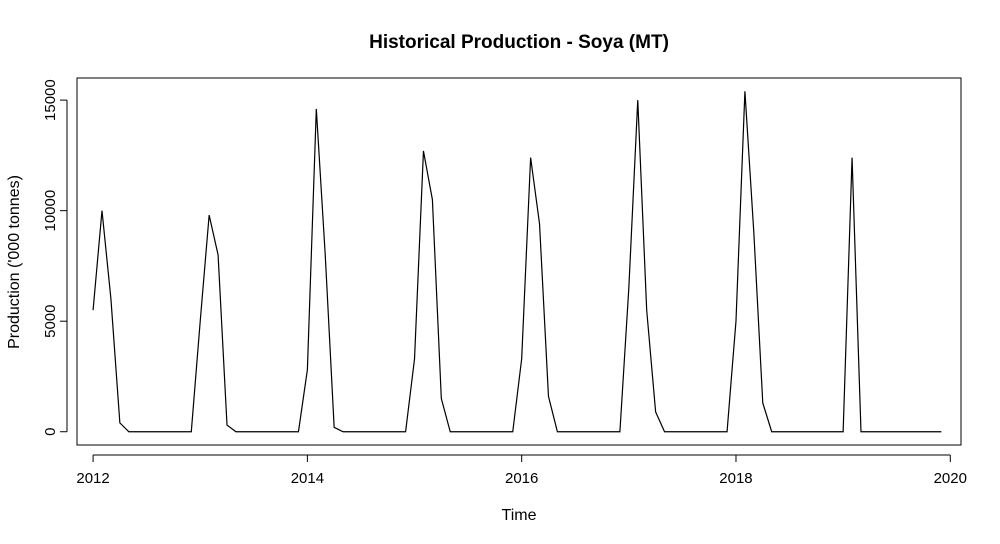 Image resolution: width=1000 pixels, height=544 pixels. I want to click on x-tick-label: 2014, so click(307, 478).